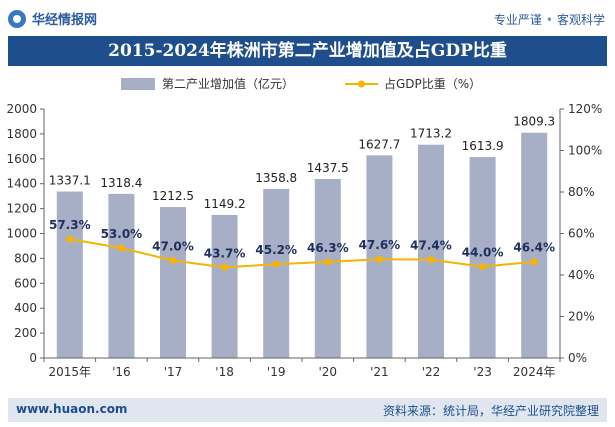 The width and height of the screenshot is (615, 427). I want to click on header: 华经情报网 专业严谨 • 客观科学, so click(307, 18).